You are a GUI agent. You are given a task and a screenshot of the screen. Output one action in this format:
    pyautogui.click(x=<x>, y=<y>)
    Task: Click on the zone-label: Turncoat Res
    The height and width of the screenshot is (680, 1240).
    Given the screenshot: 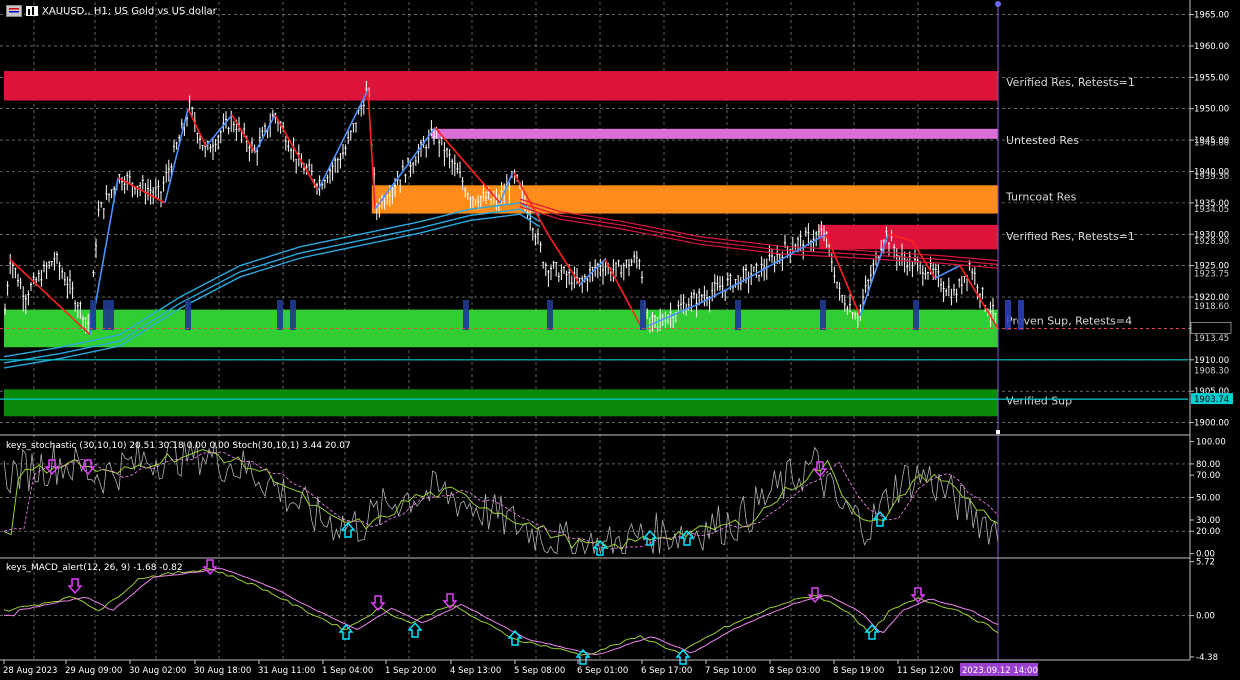 What is the action you would take?
    pyautogui.click(x=1041, y=196)
    